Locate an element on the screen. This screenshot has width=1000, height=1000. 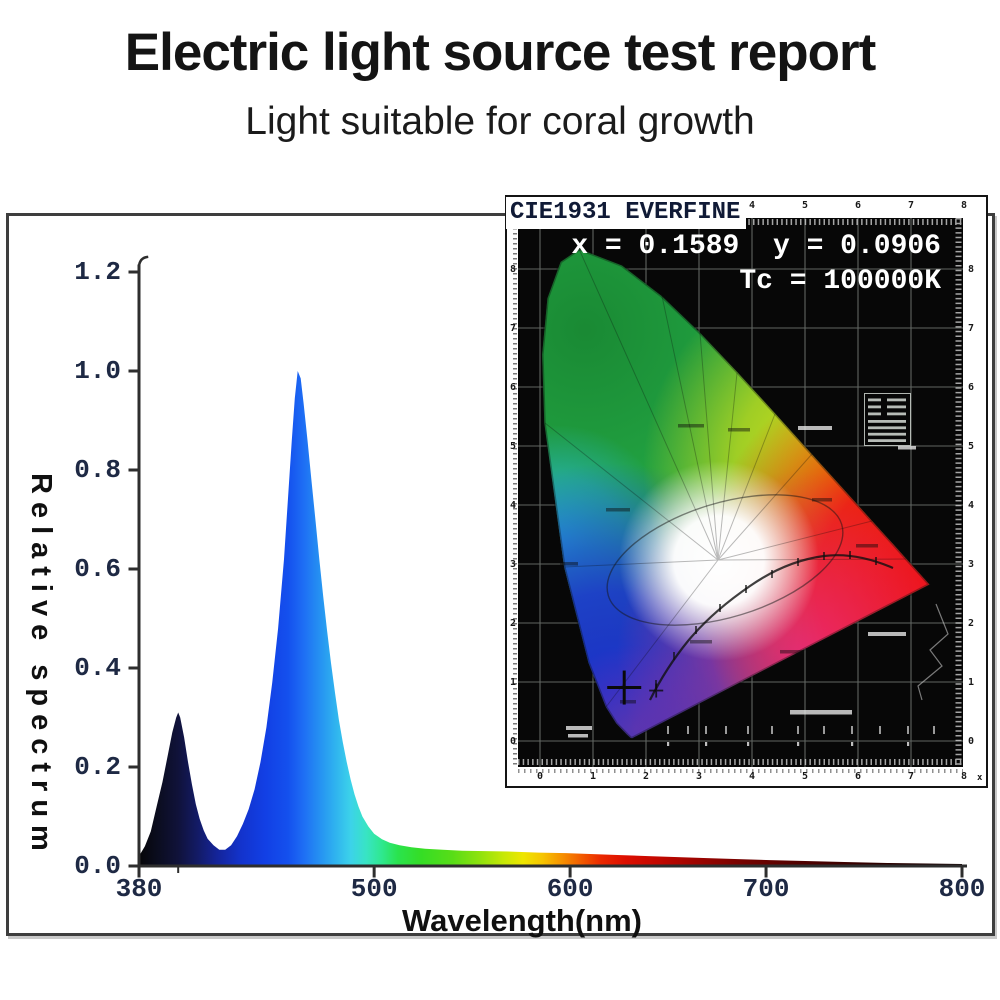
y-tick-label: 0.0 is located at coordinates (97, 866).